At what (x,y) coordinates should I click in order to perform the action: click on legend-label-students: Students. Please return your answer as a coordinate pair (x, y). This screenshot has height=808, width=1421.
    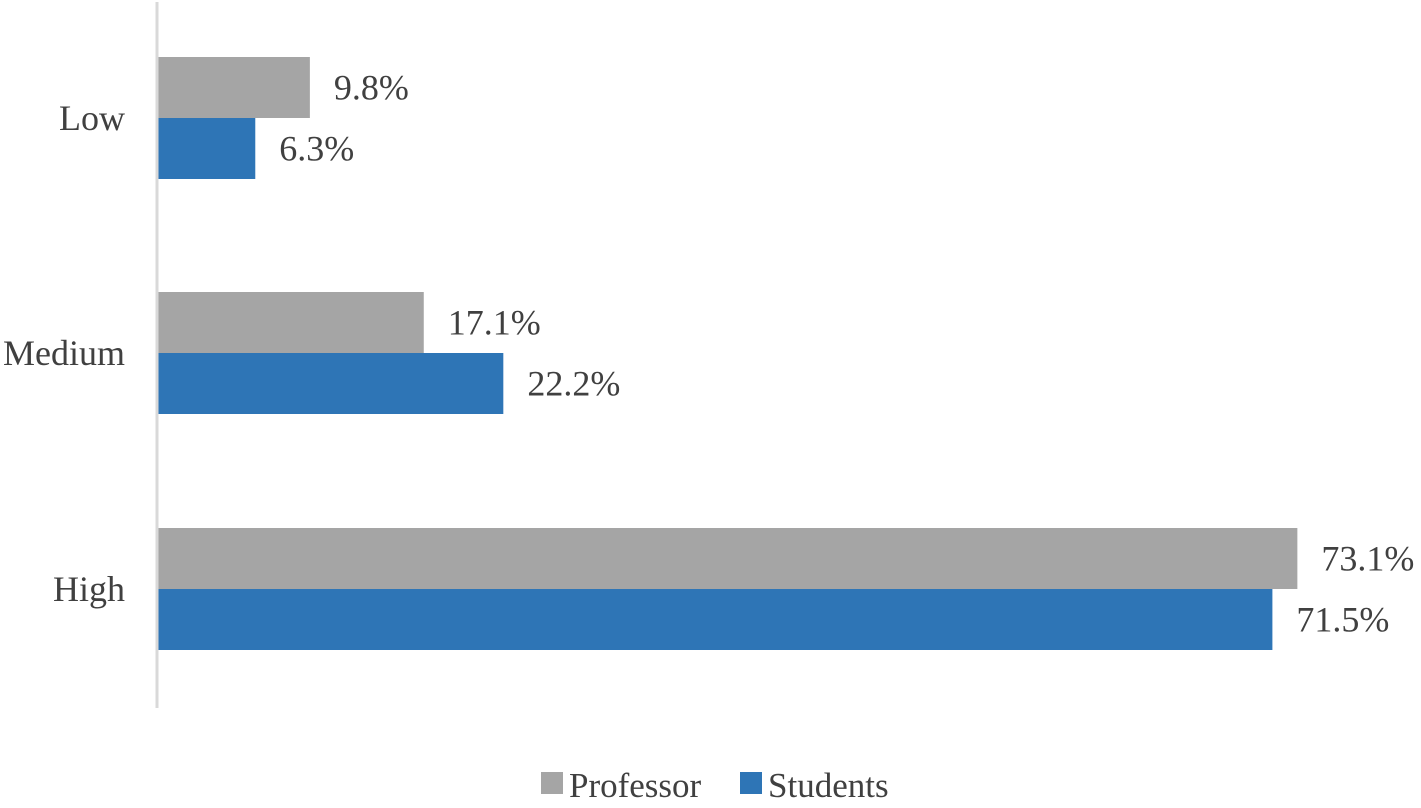
    Looking at the image, I should click on (828, 785).